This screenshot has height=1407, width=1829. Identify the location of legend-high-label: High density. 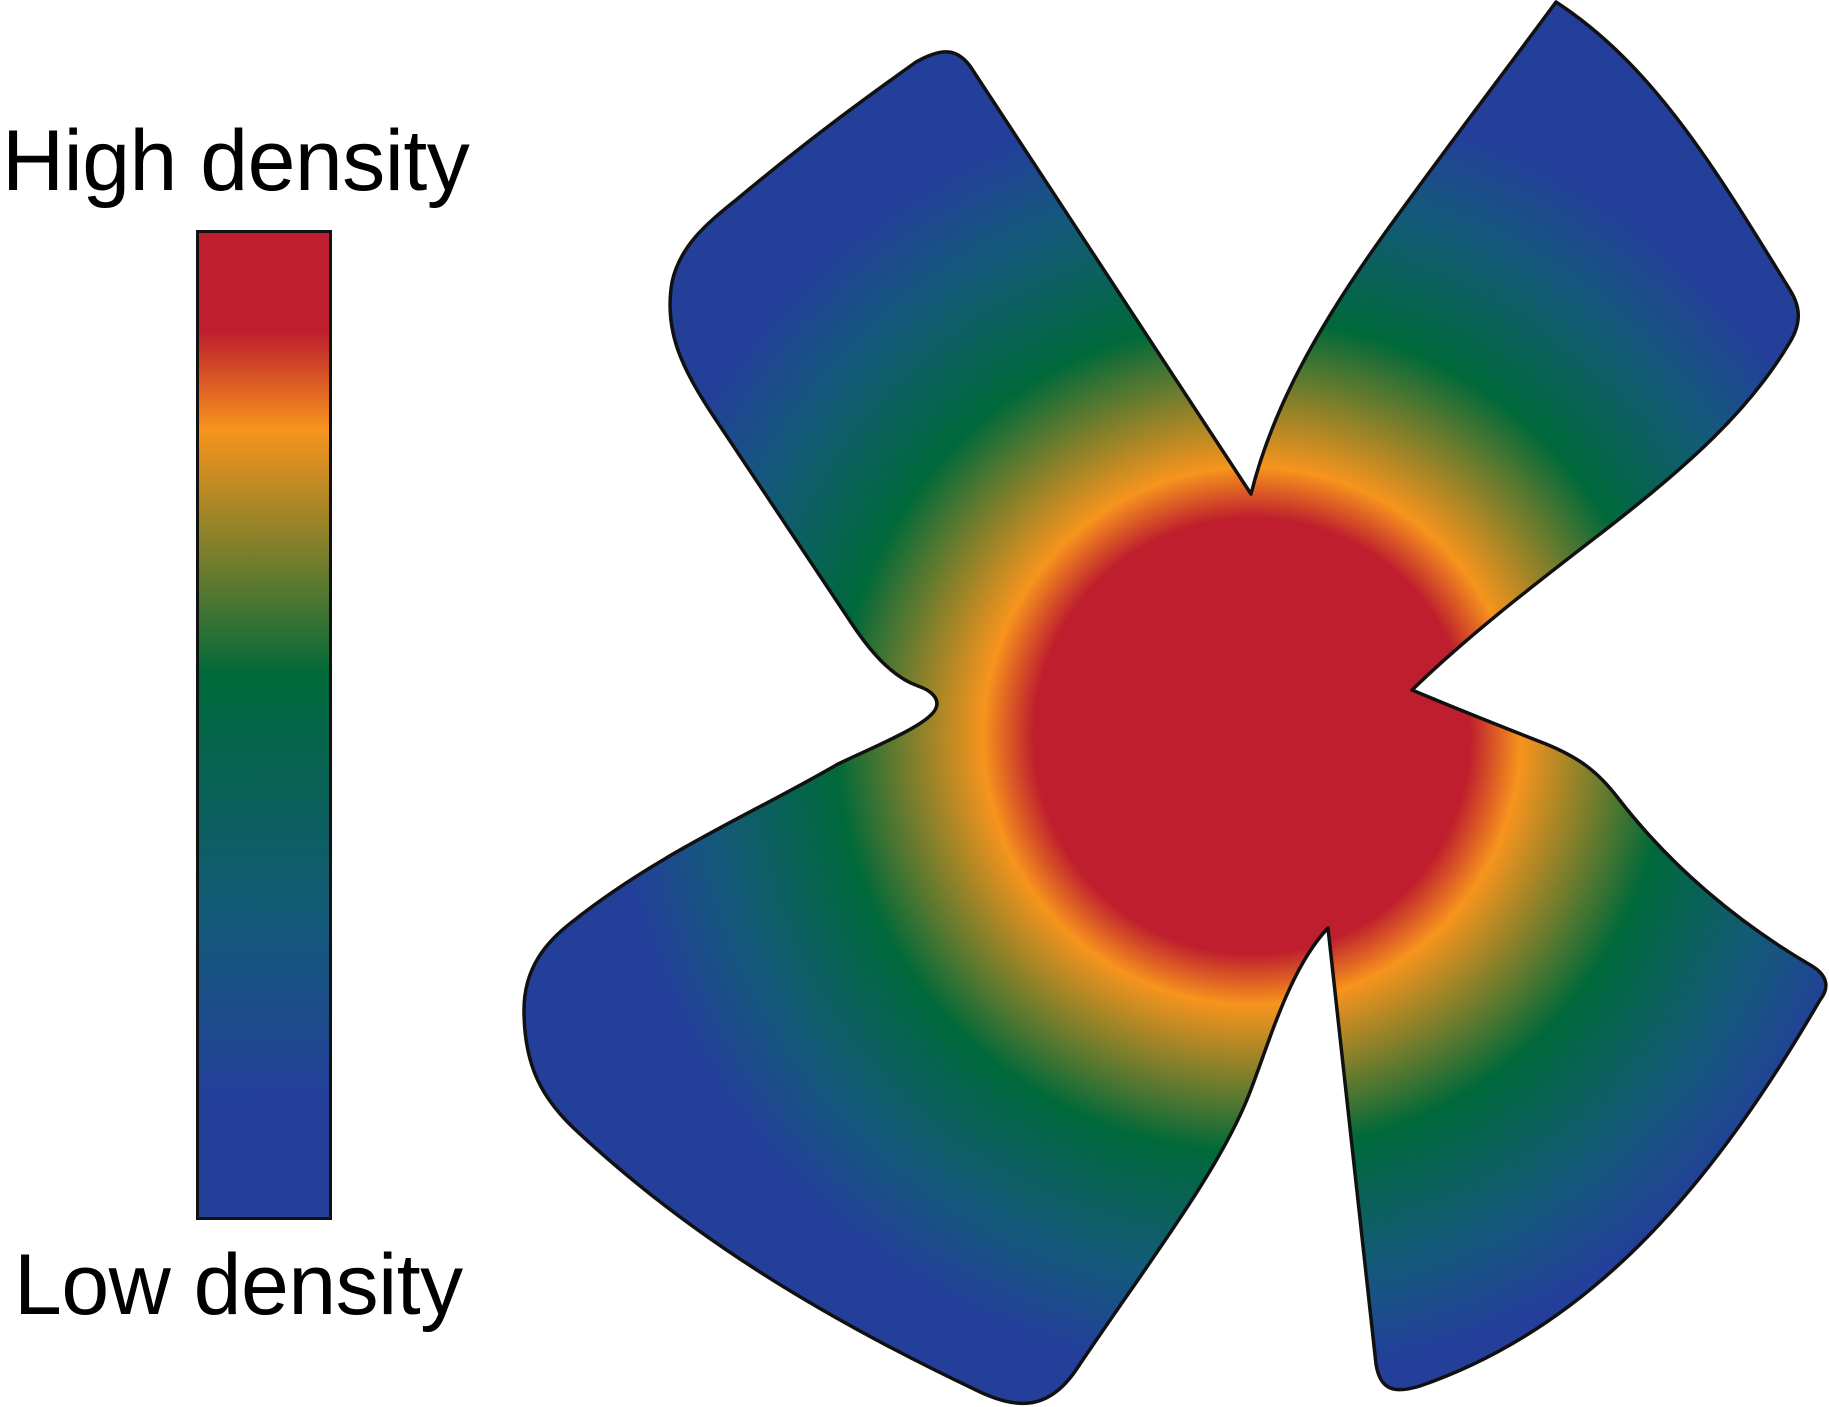
(236, 161).